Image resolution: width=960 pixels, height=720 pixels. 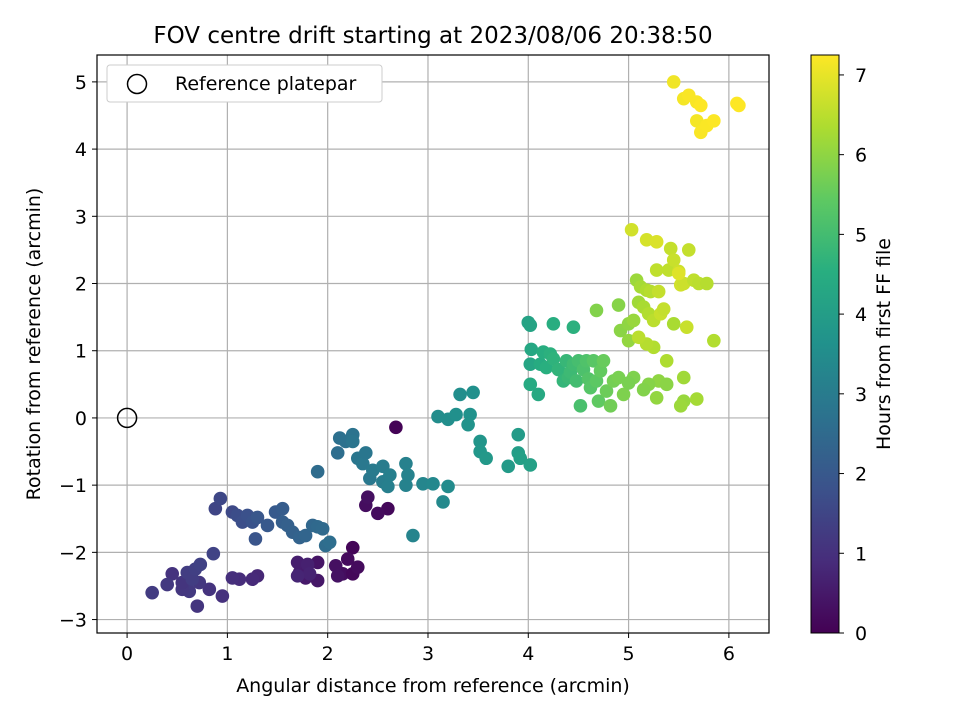 I want to click on y-tick-label: 2, so click(x=81, y=285).